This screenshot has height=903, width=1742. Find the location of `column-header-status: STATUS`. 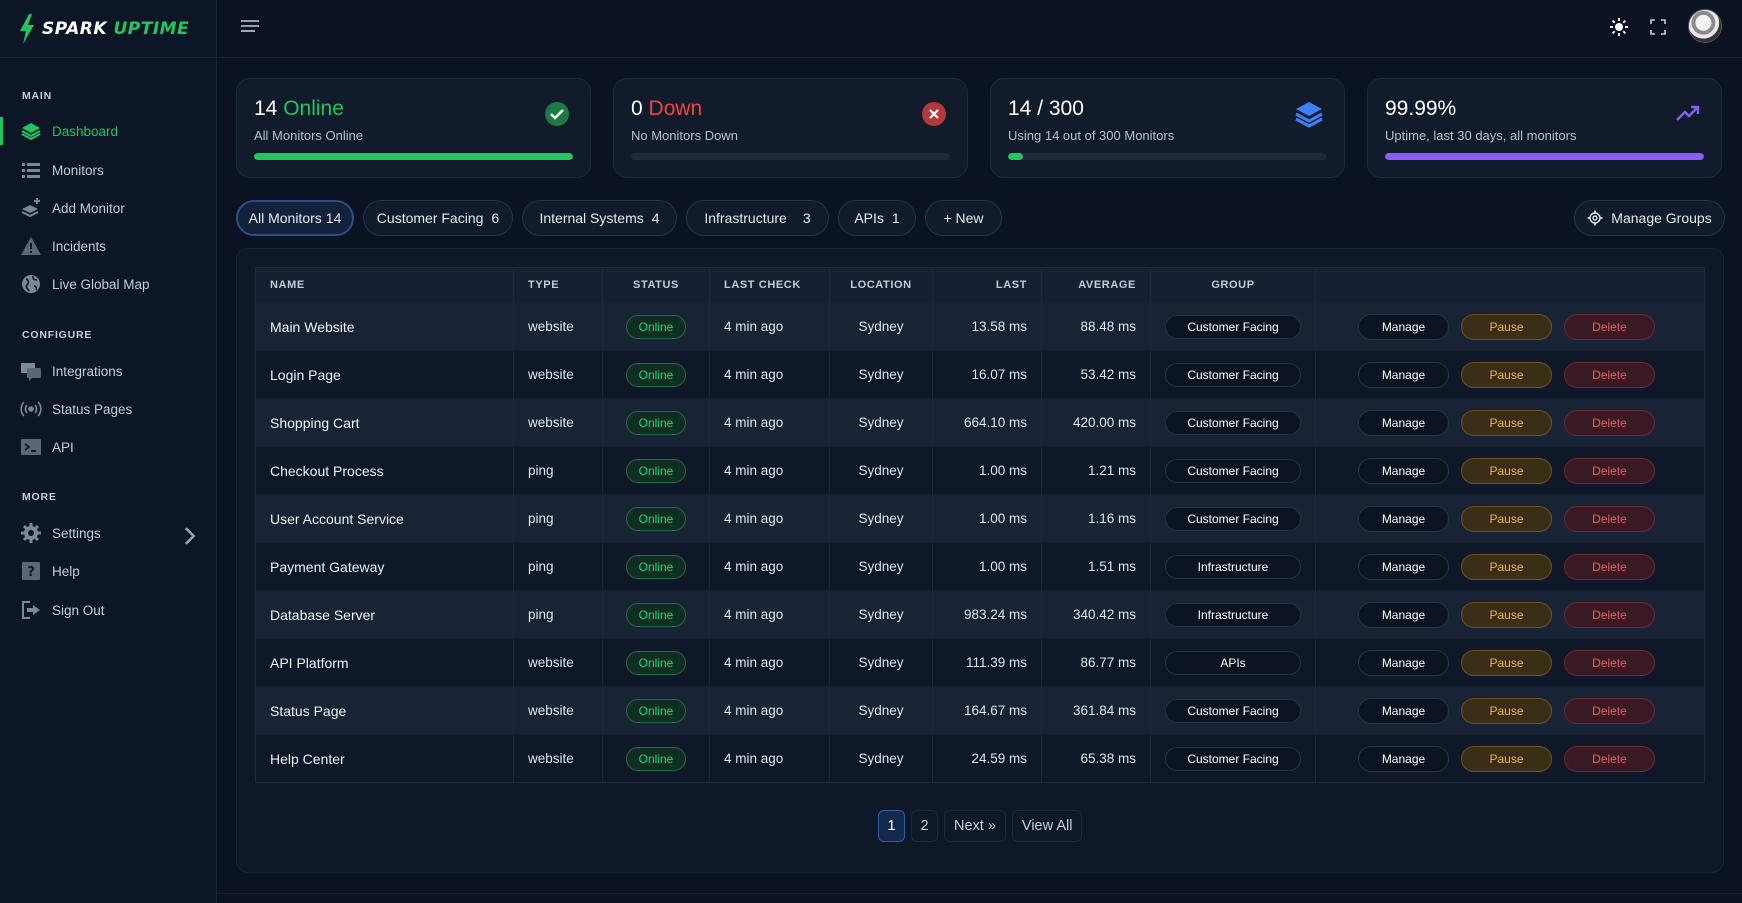

column-header-status: STATUS is located at coordinates (656, 285).